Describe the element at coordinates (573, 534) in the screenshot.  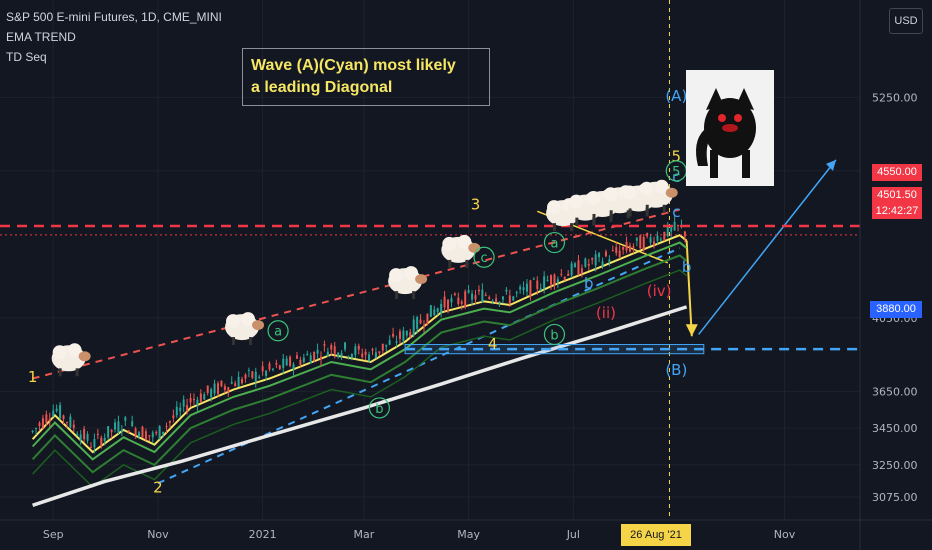
I see `x-tick-label: Jul` at that location.